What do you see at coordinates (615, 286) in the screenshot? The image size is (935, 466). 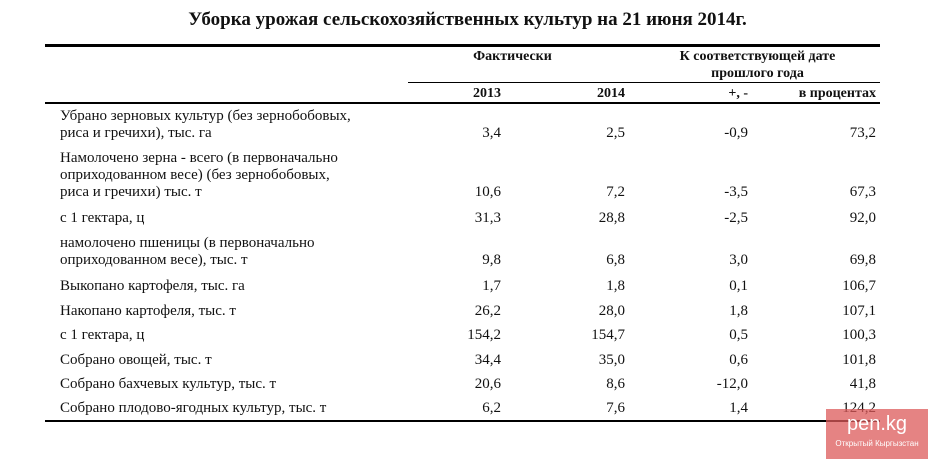 I see `cell-v2014: 1,8` at bounding box center [615, 286].